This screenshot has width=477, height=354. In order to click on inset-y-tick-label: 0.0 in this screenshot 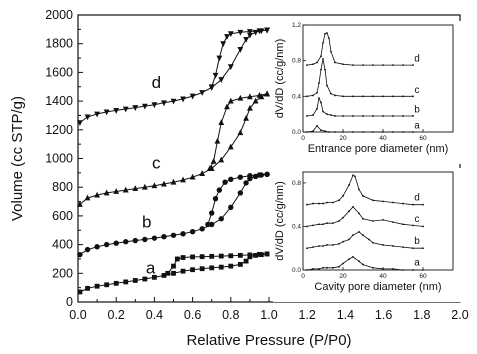, I will do `click(296, 132)`.